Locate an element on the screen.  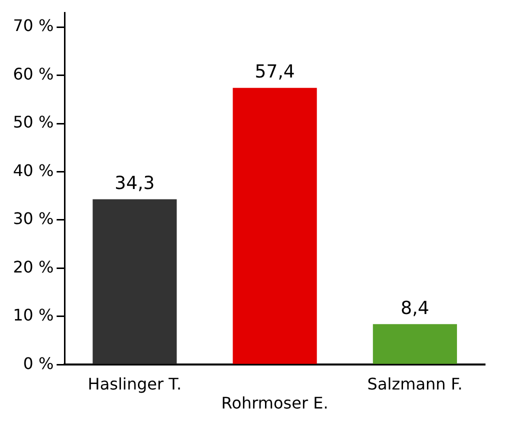
x-tick-label: Salzmann F. is located at coordinates (415, 384).